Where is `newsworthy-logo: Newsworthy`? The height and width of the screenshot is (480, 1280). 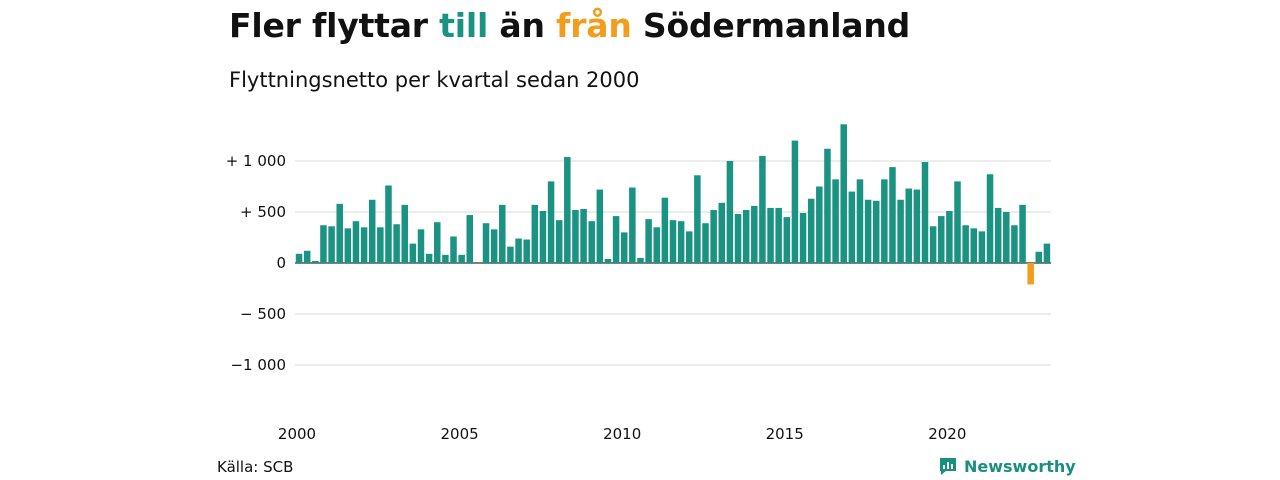
newsworthy-logo: Newsworthy is located at coordinates (1007, 466).